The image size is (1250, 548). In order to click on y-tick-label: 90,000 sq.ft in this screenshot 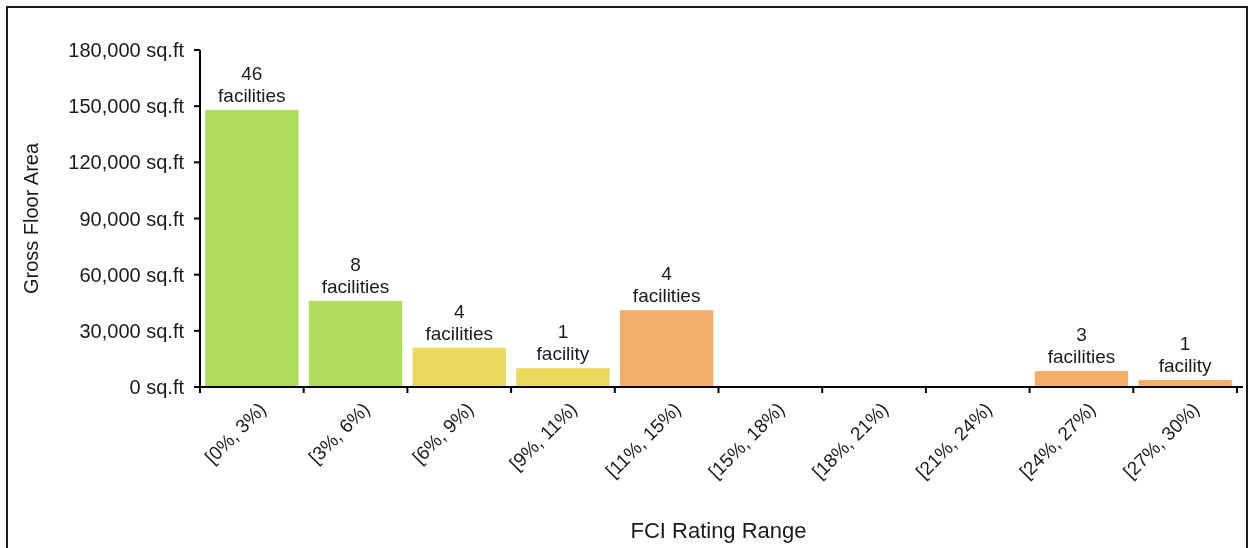, I will do `click(132, 218)`.